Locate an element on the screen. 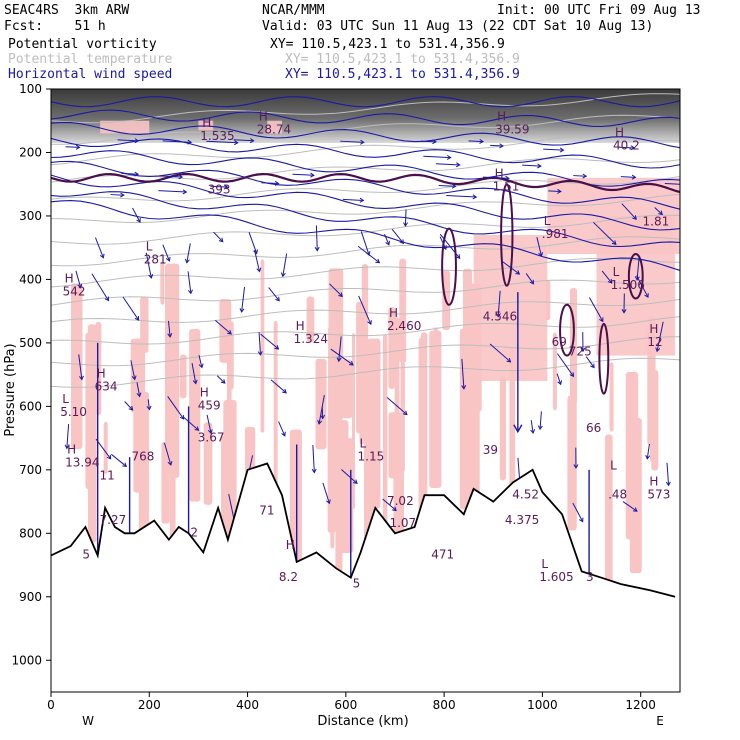 The image size is (740, 740). x-tick-label: 400 is located at coordinates (247, 705).